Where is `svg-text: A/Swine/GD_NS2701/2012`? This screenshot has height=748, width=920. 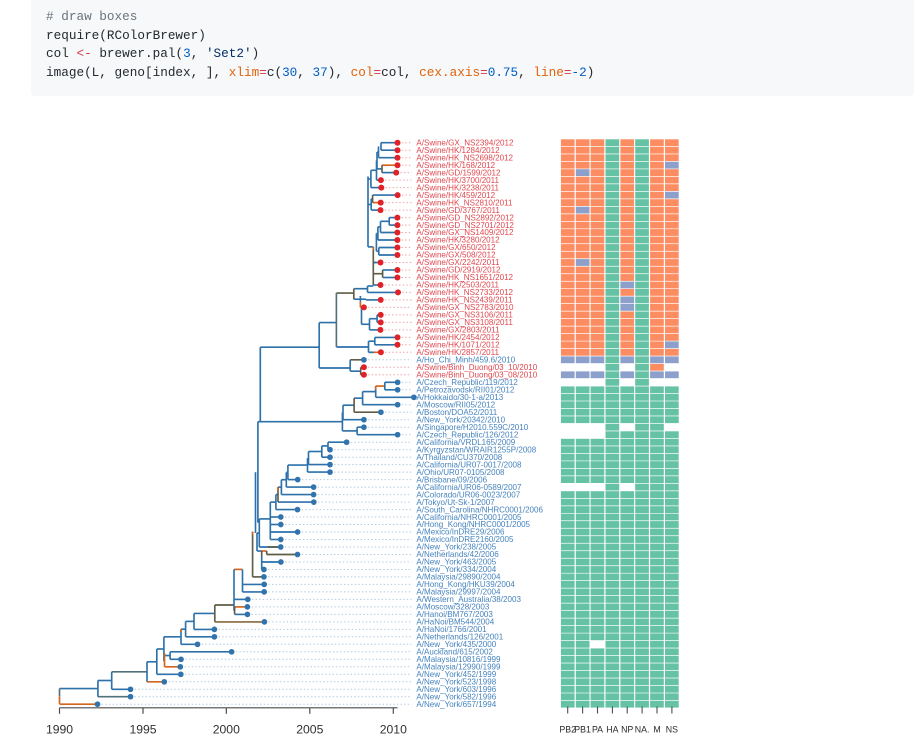 svg-text: A/Swine/GD_NS2701/2012 is located at coordinates (465, 225).